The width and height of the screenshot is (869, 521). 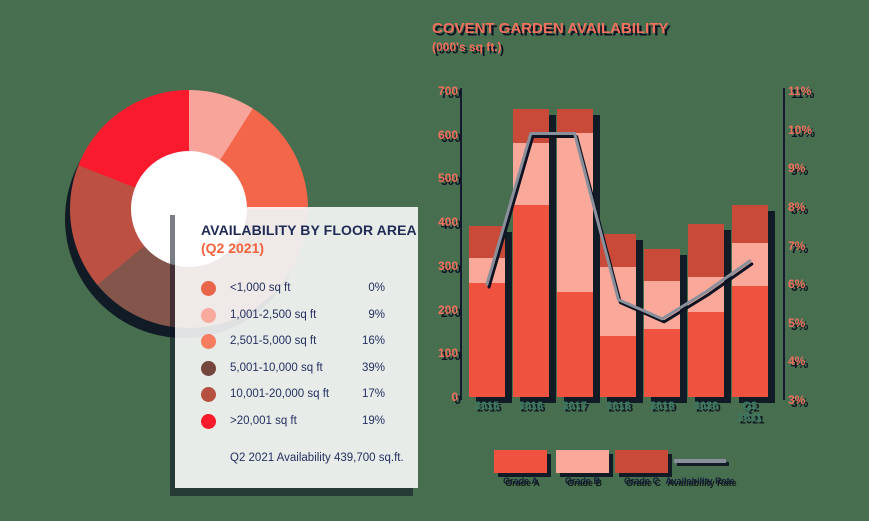 I want to click on floor-area-label: 2,501-5,000 sq ft, so click(x=273, y=341).